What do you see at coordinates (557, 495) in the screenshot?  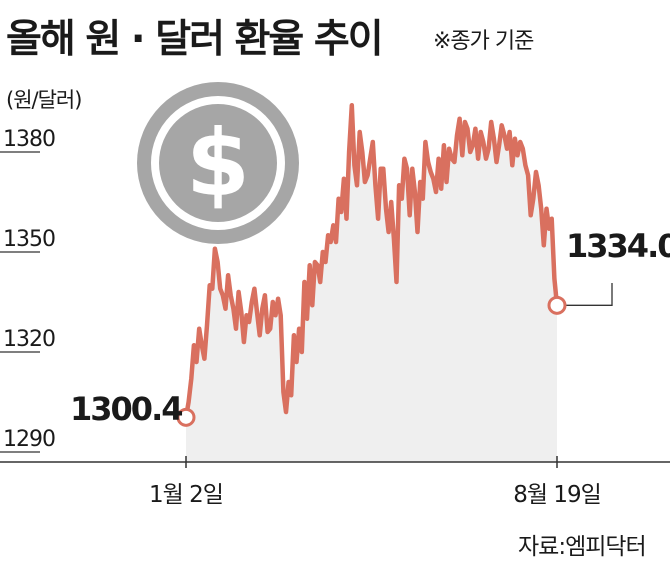 I see `x-tick-label: 8월 19일` at bounding box center [557, 495].